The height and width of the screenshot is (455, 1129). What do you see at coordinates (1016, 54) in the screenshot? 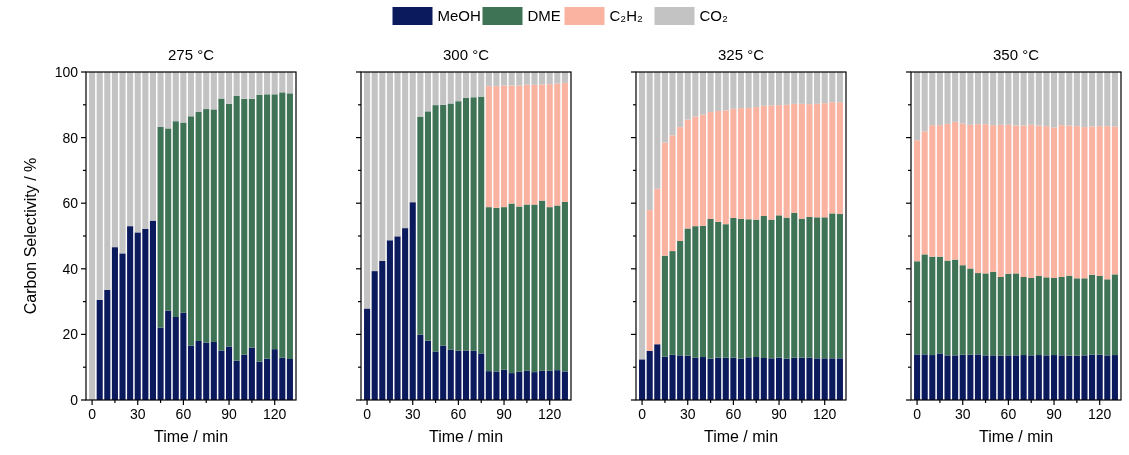
I see `chart-title: 350 °C` at bounding box center [1016, 54].